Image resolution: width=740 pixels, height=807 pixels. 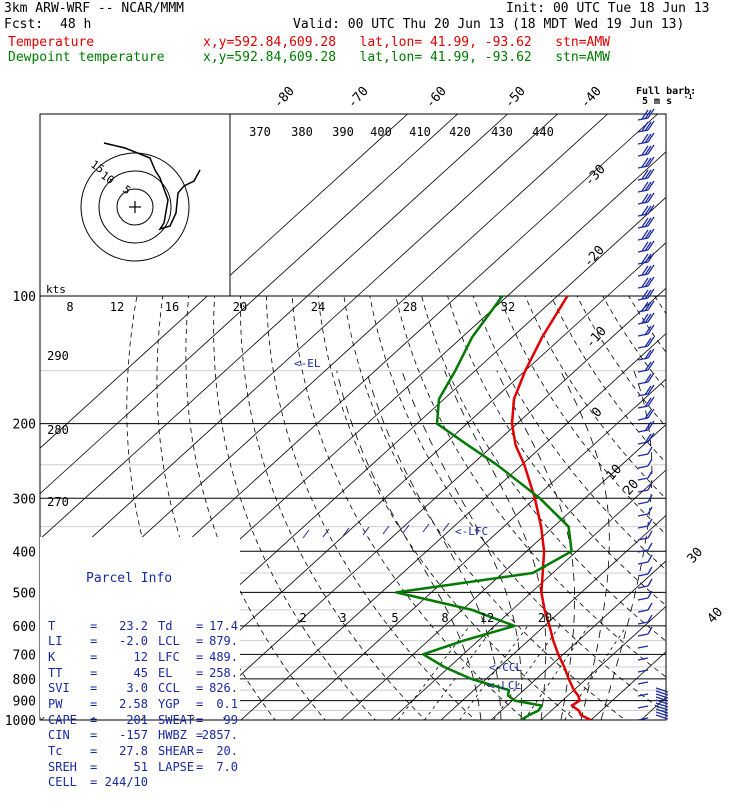 What do you see at coordinates (172, 736) in the screenshot?
I see `parcel-param-label: HWBZ` at bounding box center [172, 736].